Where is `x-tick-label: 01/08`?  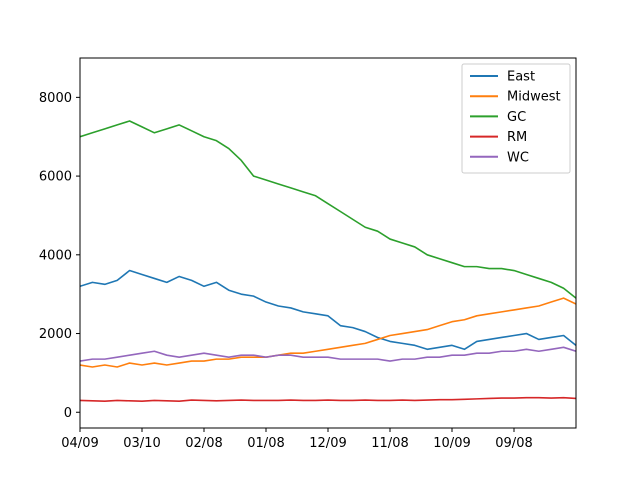
x-tick-label: 01/08 is located at coordinates (265, 443).